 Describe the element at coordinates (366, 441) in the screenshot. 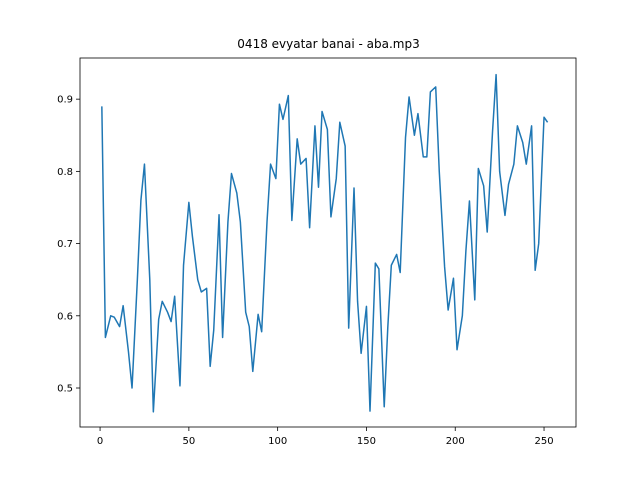

I see `x-tick-label: 150` at that location.